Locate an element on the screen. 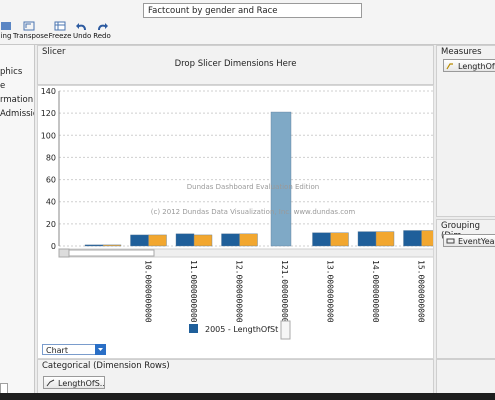 This screenshot has height=400, width=495. measures-title: Measures is located at coordinates (461, 52).